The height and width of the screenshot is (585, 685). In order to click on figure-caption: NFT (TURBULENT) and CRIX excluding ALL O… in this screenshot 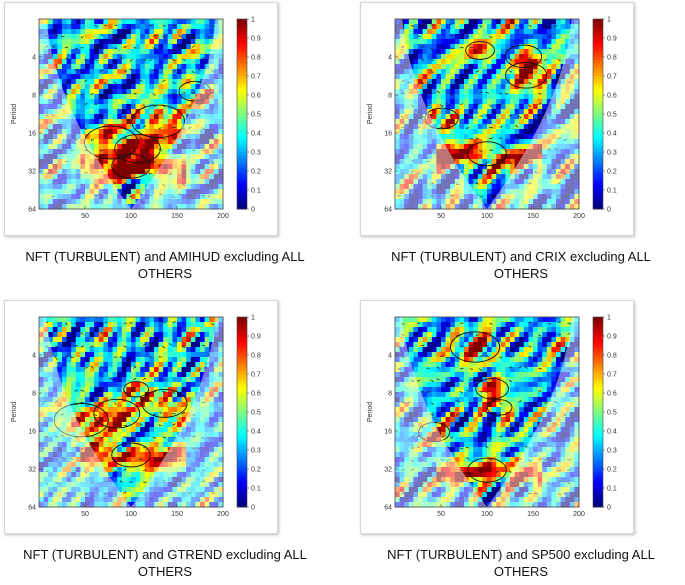, I will do `click(520, 265)`.